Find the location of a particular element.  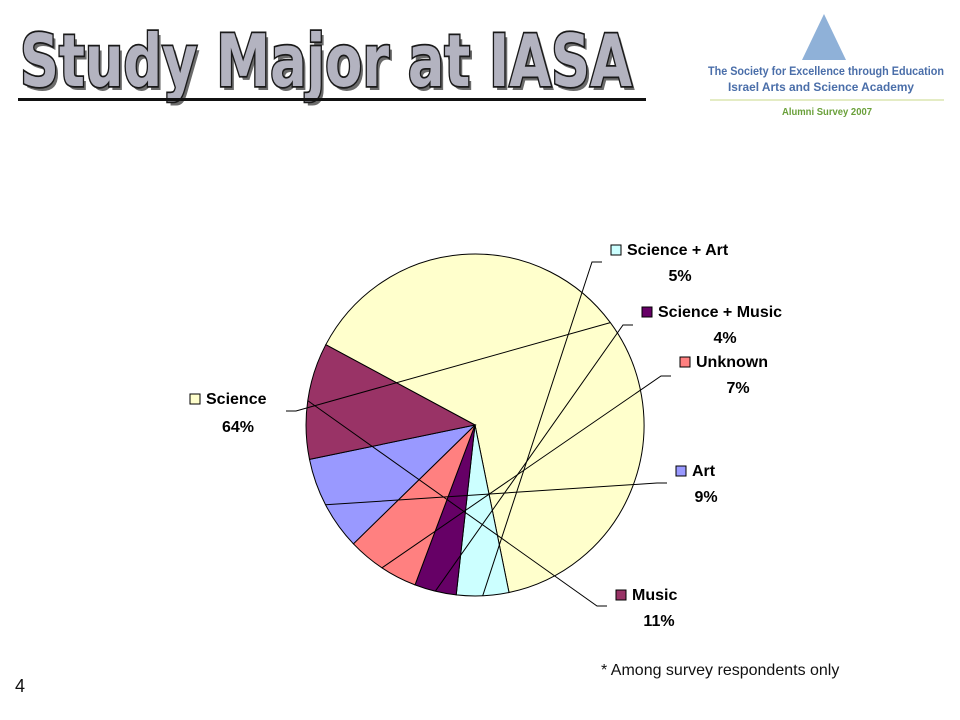

legend-swatch-science is located at coordinates (195, 399).